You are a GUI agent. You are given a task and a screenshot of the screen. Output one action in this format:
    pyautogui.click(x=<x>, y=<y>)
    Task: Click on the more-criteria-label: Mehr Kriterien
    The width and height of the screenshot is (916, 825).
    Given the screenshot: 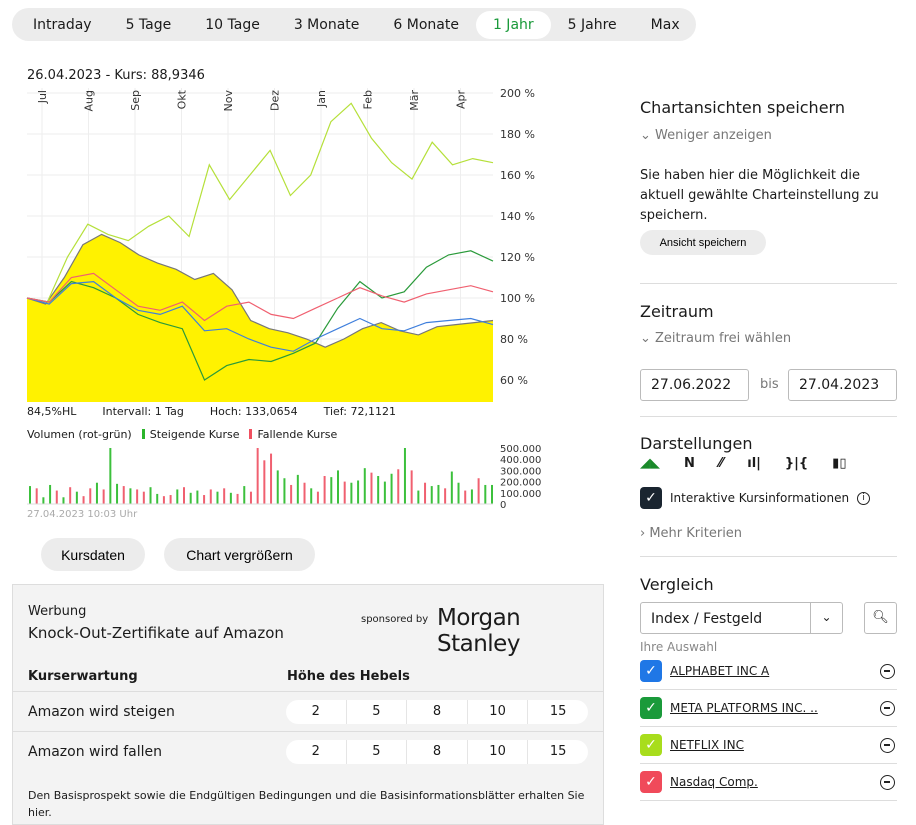 What is the action you would take?
    pyautogui.click(x=696, y=533)
    